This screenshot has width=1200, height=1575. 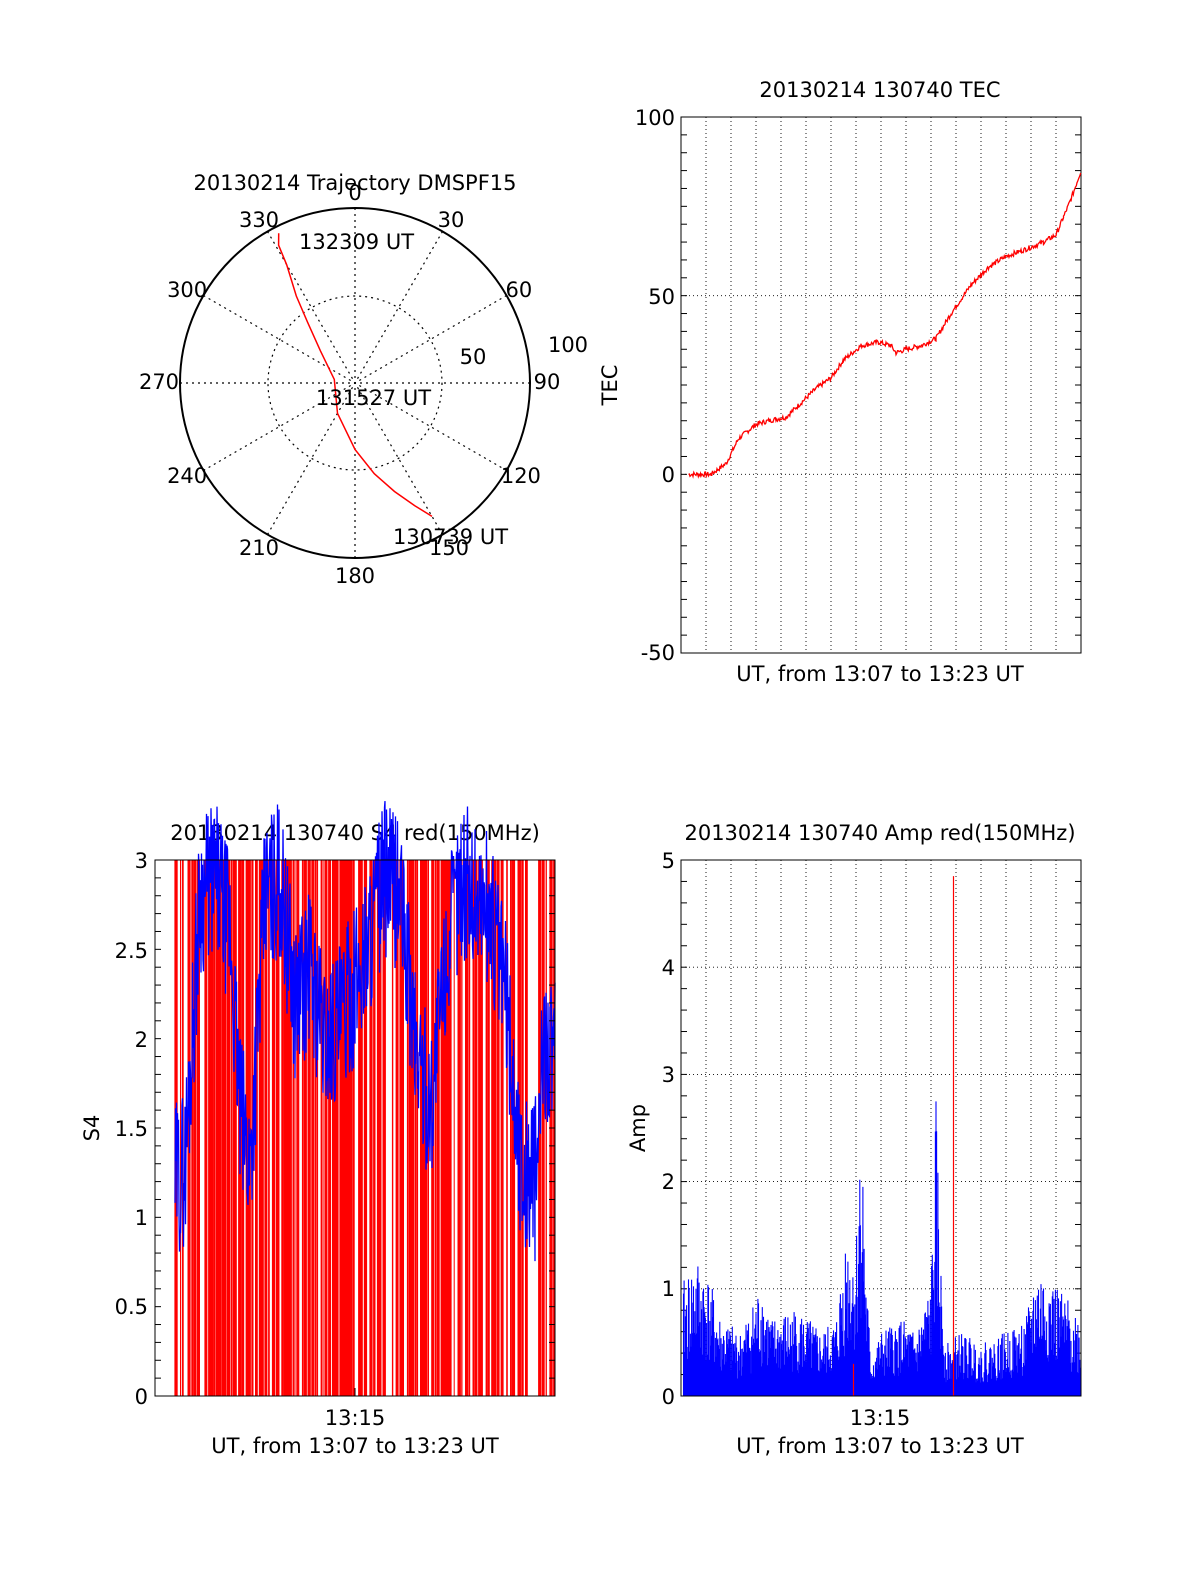 I want to click on amp-plot-frame, so click(x=881, y=1128).